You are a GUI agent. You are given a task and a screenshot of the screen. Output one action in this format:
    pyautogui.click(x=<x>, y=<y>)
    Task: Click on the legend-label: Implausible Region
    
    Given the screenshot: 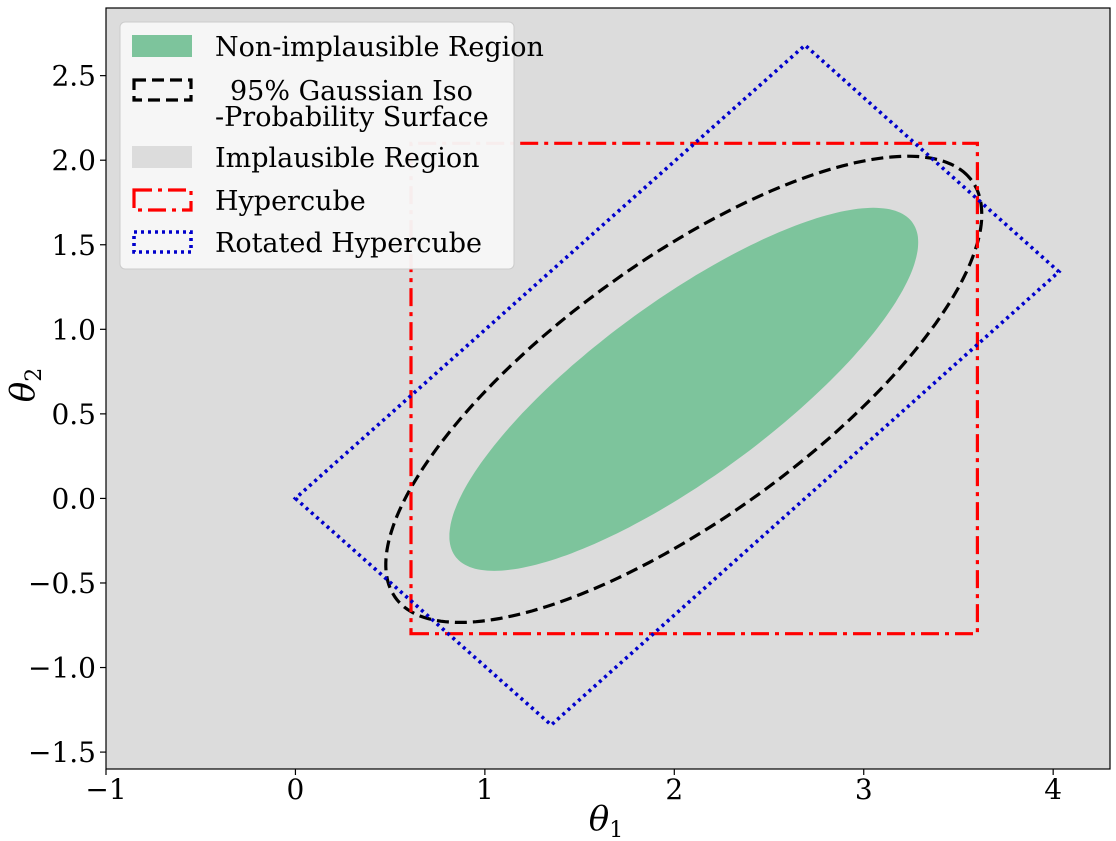 What is the action you would take?
    pyautogui.click(x=347, y=158)
    